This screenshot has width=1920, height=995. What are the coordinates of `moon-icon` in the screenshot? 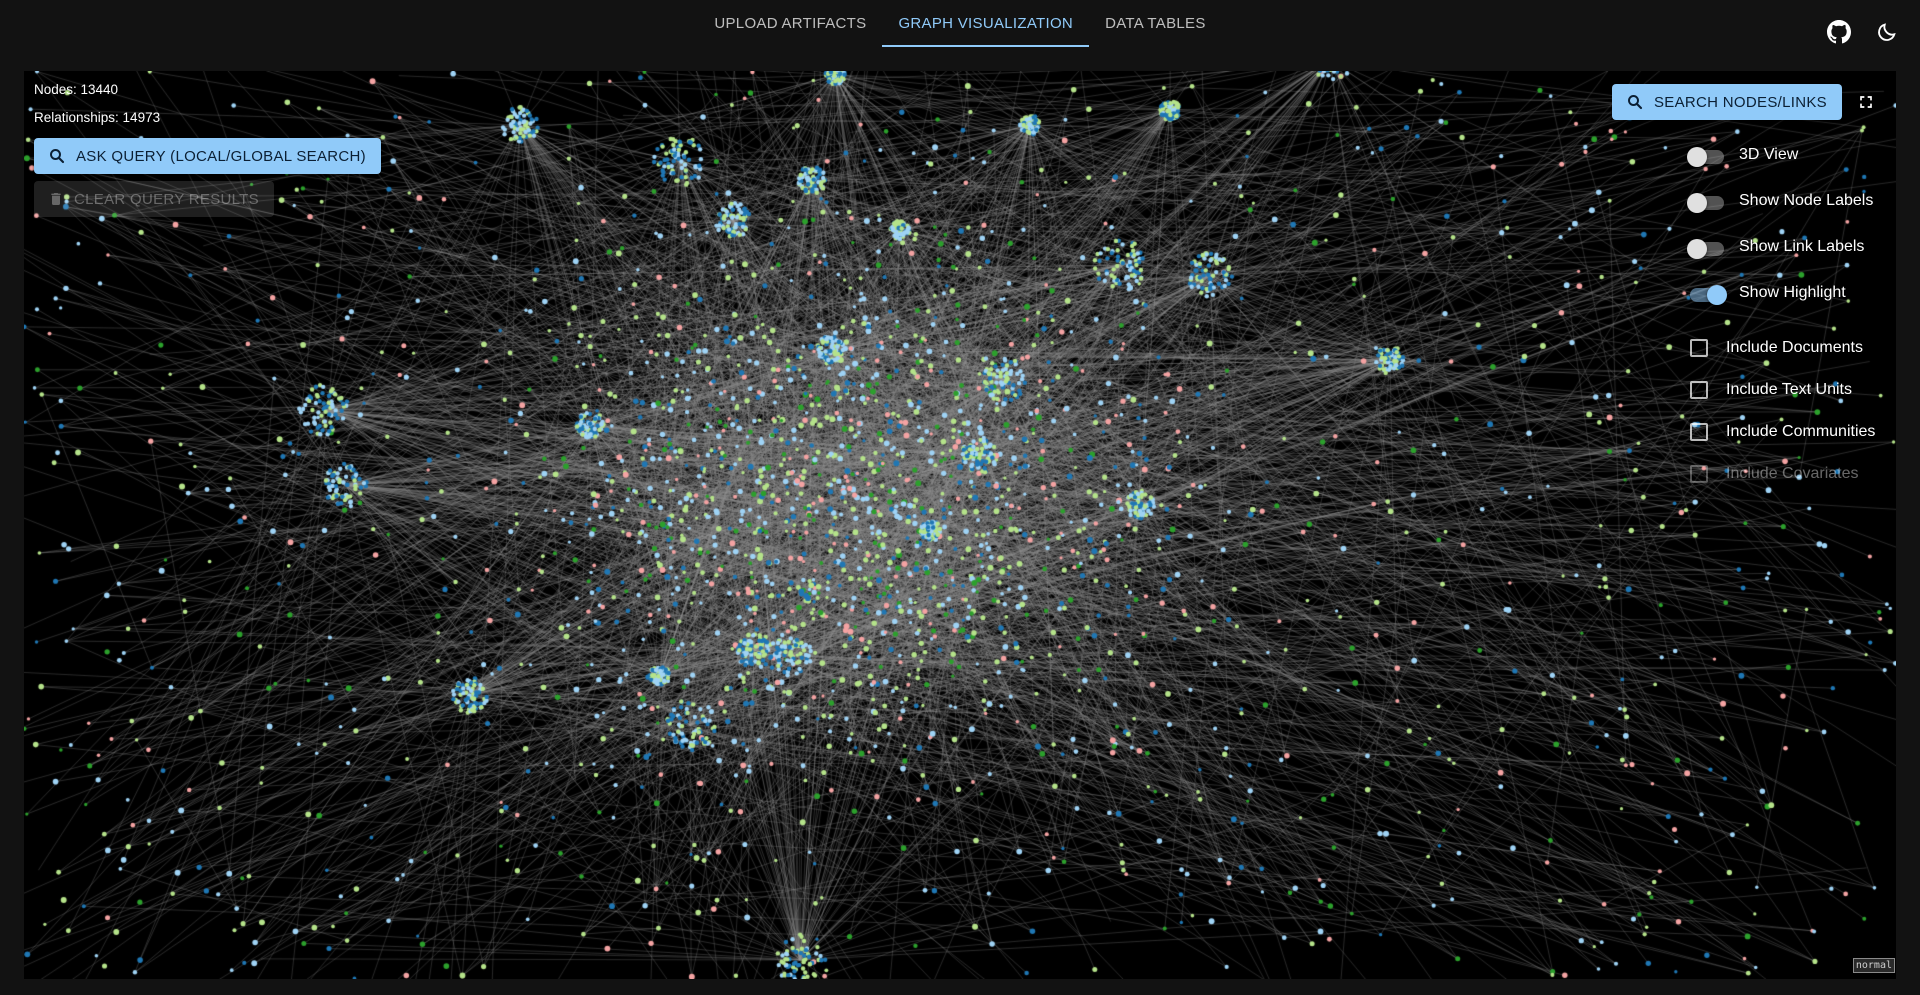 It's located at (1887, 32).